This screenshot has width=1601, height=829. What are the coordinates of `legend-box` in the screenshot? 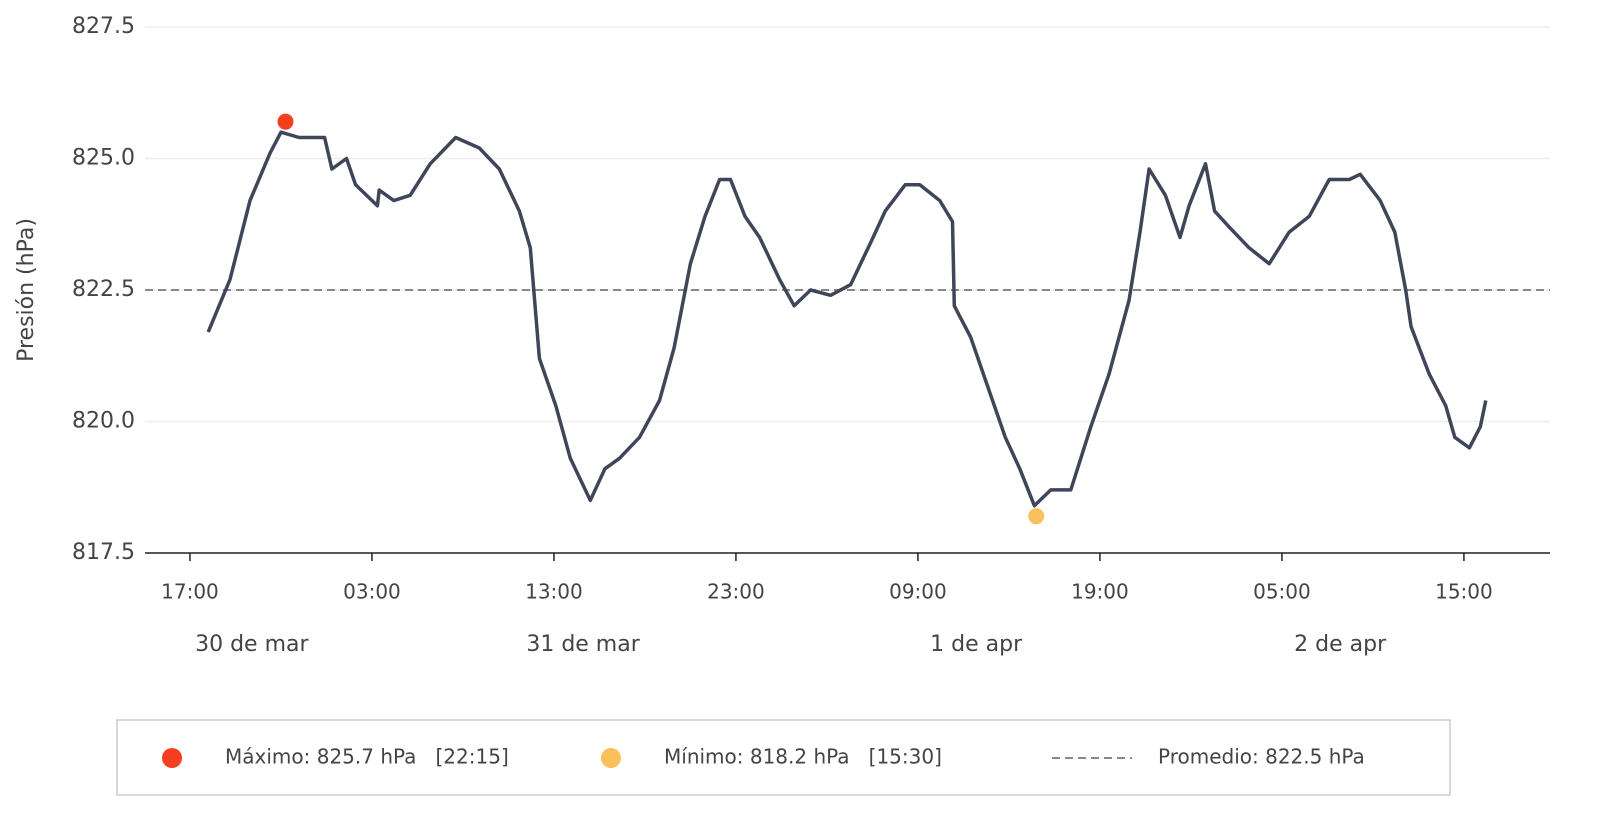 It's located at (783, 757).